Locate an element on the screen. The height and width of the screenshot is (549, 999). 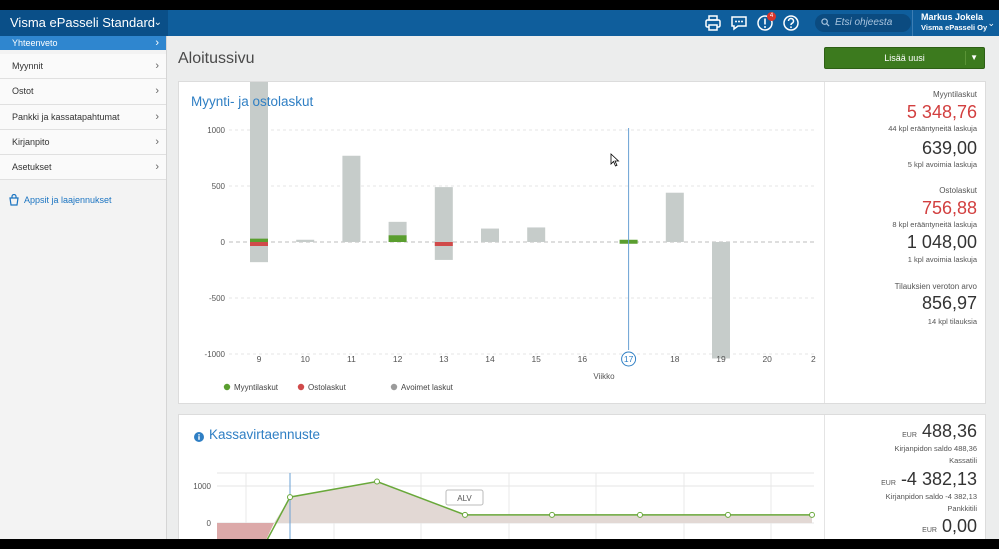
sidebar-item-myynnit: Myynnit › is located at coordinates (83, 67).